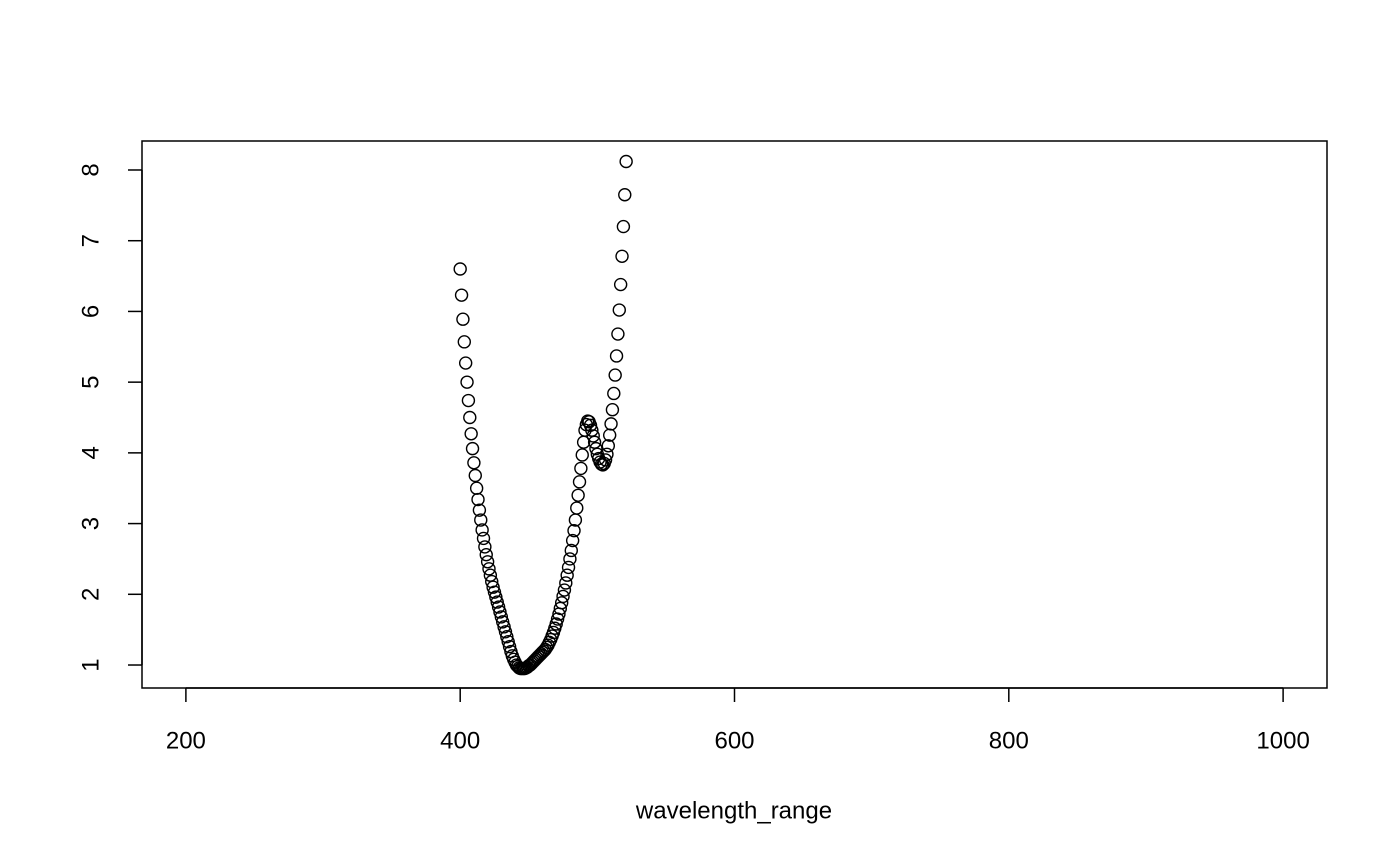  What do you see at coordinates (90, 664) in the screenshot?
I see `y-tick-label: 1` at bounding box center [90, 664].